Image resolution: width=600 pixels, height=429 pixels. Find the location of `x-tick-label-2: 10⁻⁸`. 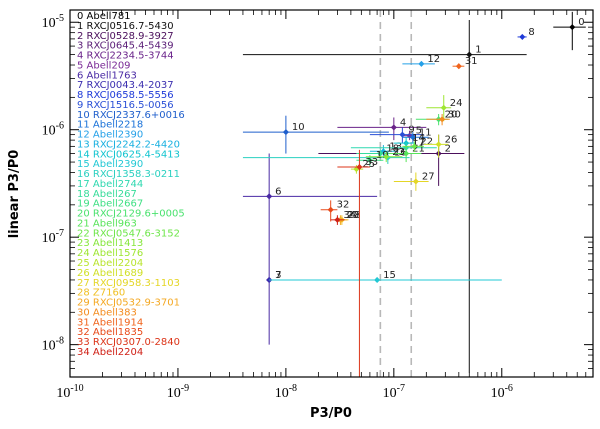

x-tick-label-2: 10⁻⁸ is located at coordinates (286, 392).